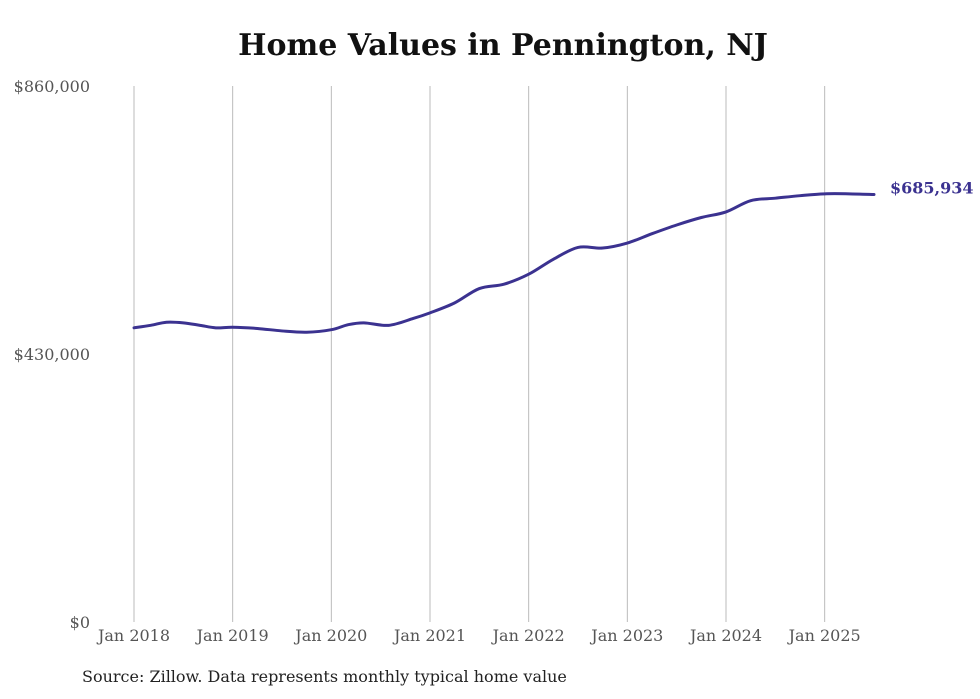  Describe the element at coordinates (824, 635) in the screenshot. I see `x-tick-label: Jan 2025` at that location.